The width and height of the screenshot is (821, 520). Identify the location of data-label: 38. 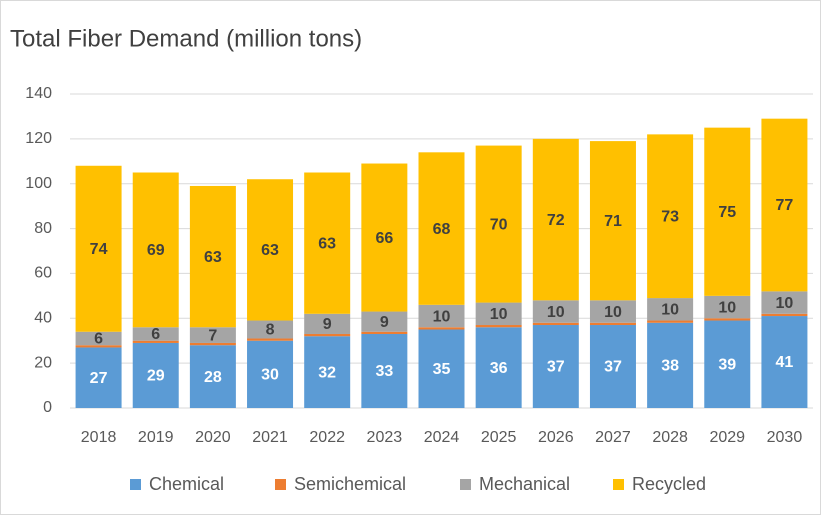
(670, 366).